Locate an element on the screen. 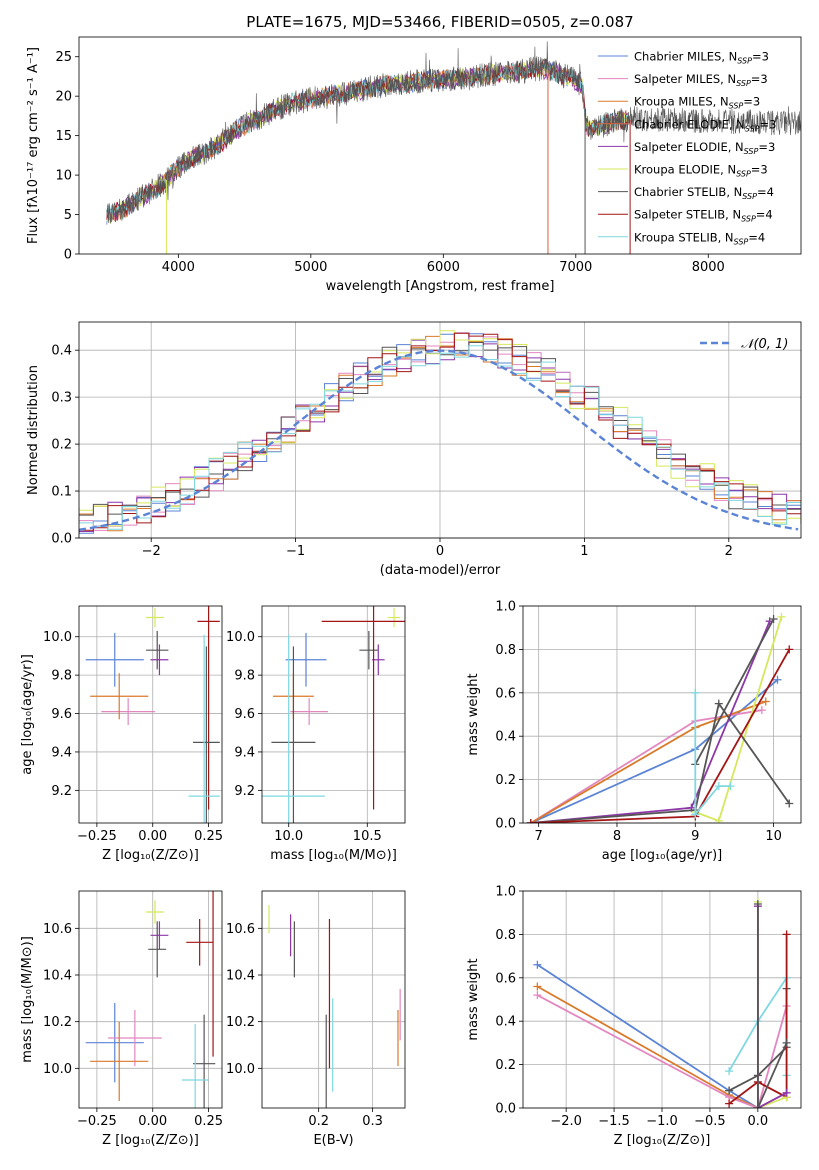  x-tick-label: 0 is located at coordinates (440, 551).